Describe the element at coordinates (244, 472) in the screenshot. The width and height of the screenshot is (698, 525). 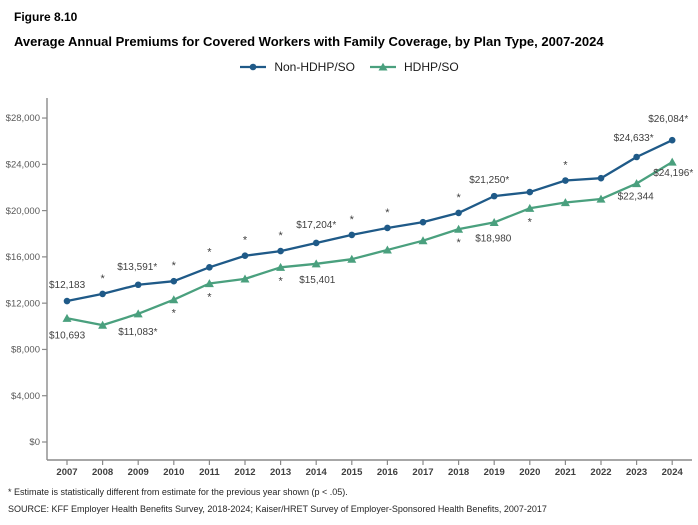
I see `x-tick-label: 2012` at that location.